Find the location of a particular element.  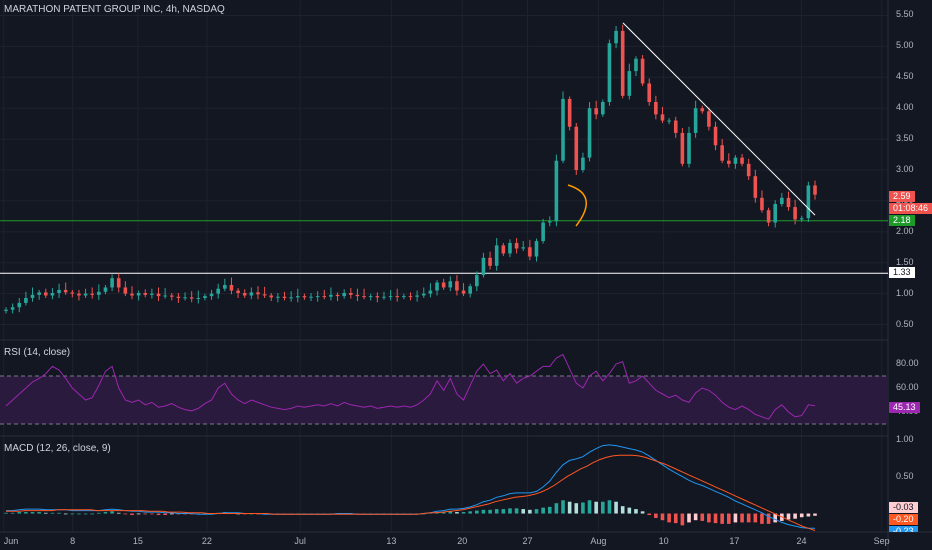

drawings is located at coordinates (691, 124).